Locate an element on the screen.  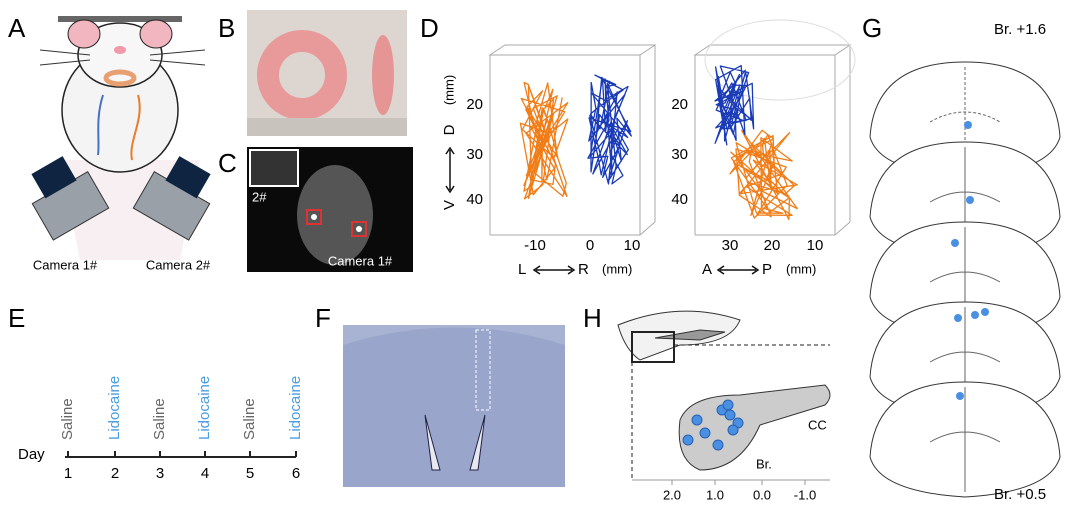
day-label: 4 is located at coordinates (205, 473).